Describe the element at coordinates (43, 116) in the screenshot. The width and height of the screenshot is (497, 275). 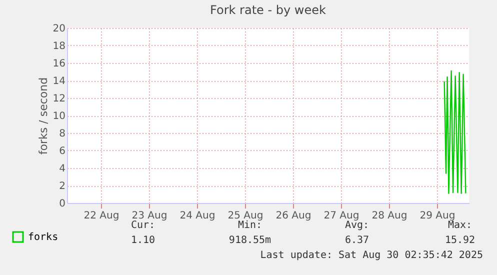
I see `y-axis-title: forks / second` at that location.